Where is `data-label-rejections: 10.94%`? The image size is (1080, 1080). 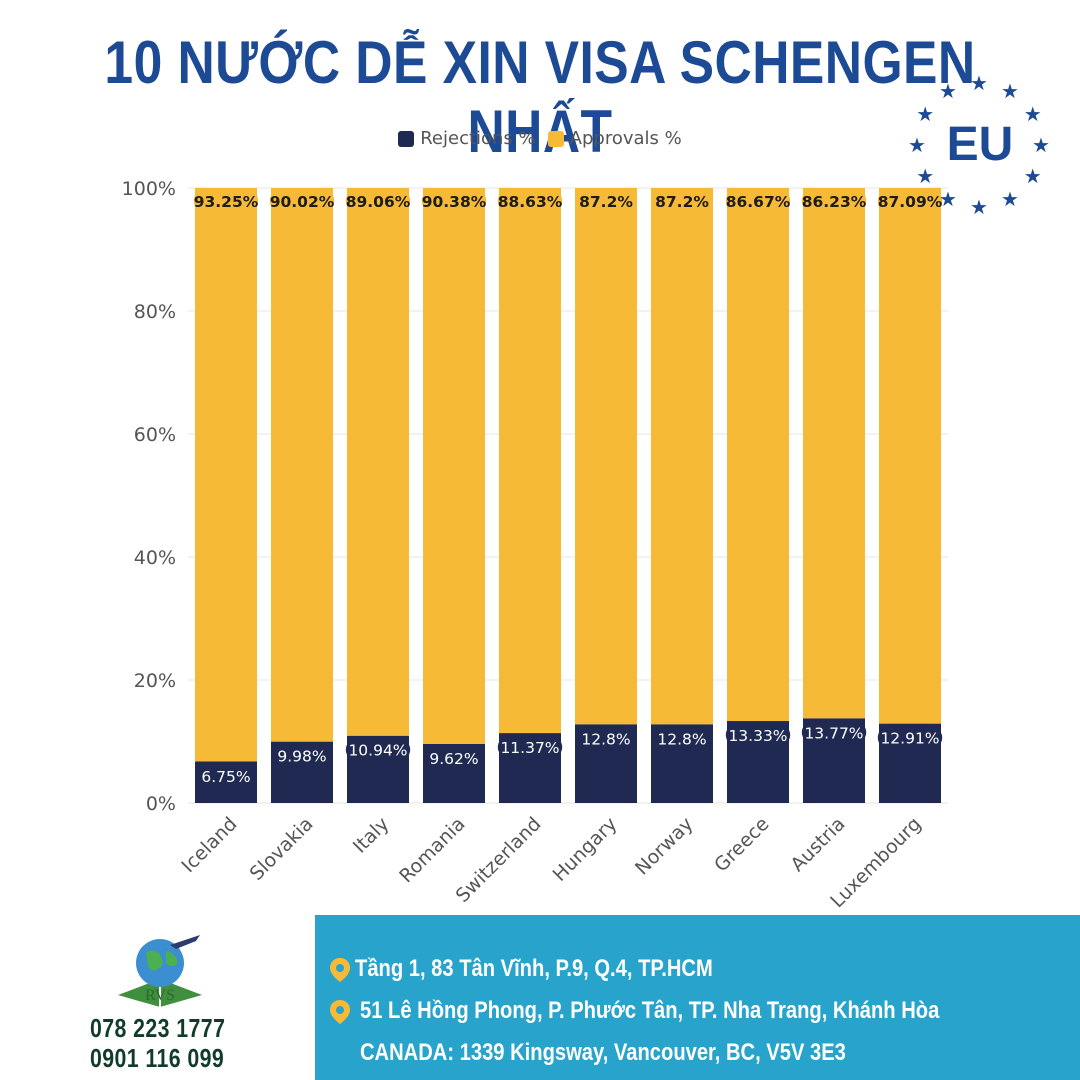
data-label-rejections: 10.94% is located at coordinates (377, 751).